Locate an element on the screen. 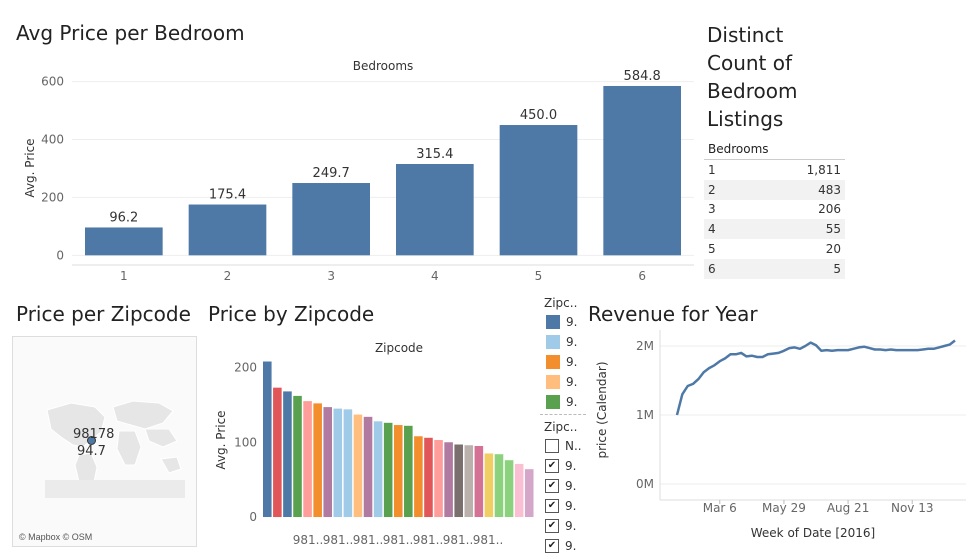  filter-legend-title: Zipc.. is located at coordinates (561, 427).